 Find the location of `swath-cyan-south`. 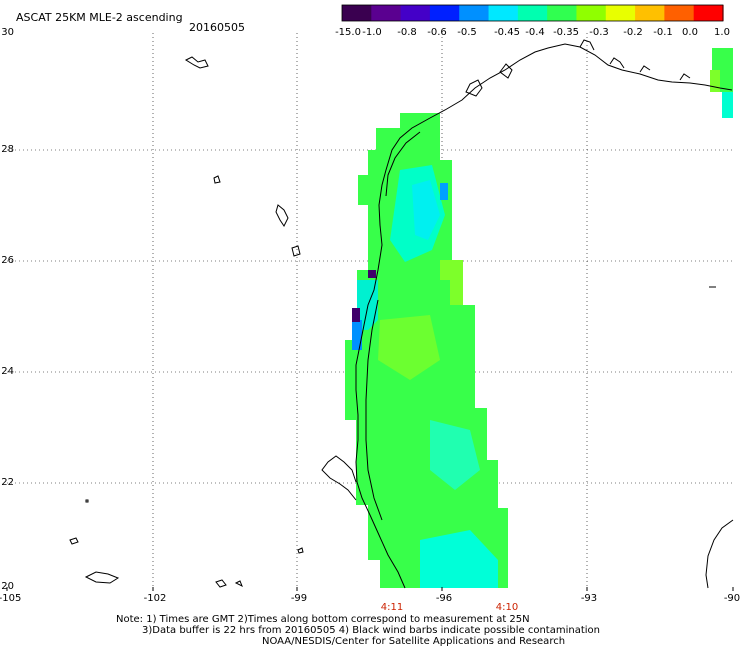

swath-cyan-south is located at coordinates (459, 559).